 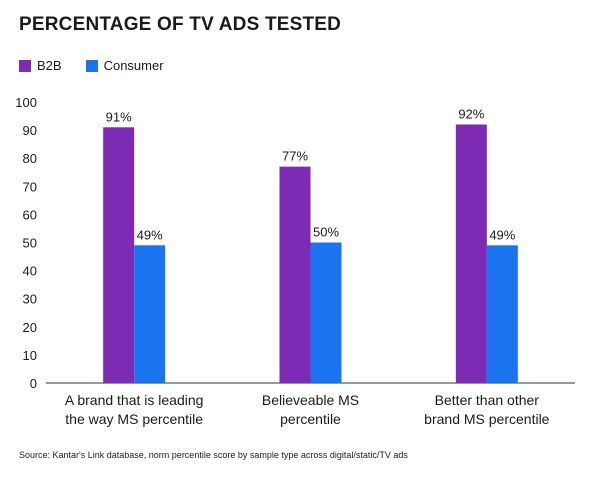 What do you see at coordinates (133, 65) in the screenshot?
I see `legend-label-consumer: Consumer` at bounding box center [133, 65].